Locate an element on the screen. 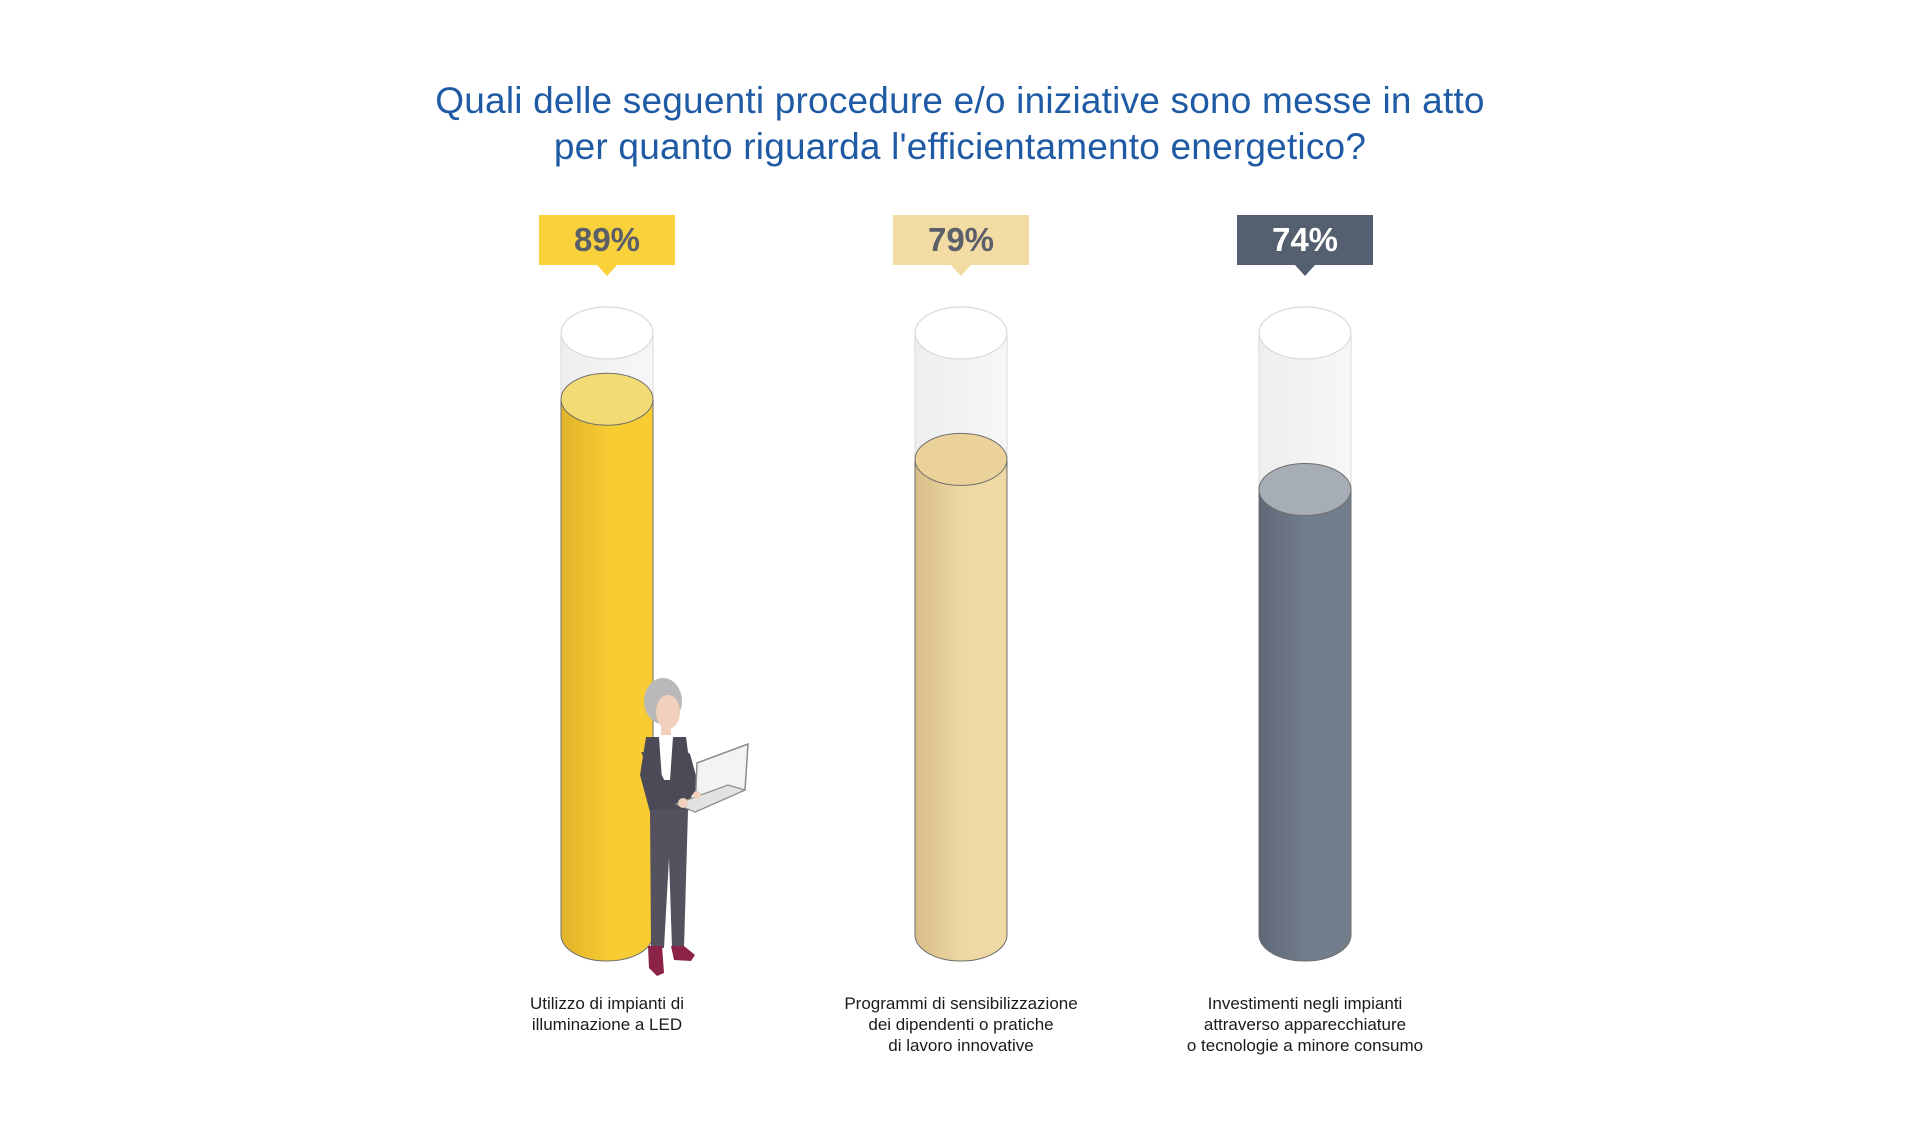  value-badge-2: 79% is located at coordinates (961, 245).